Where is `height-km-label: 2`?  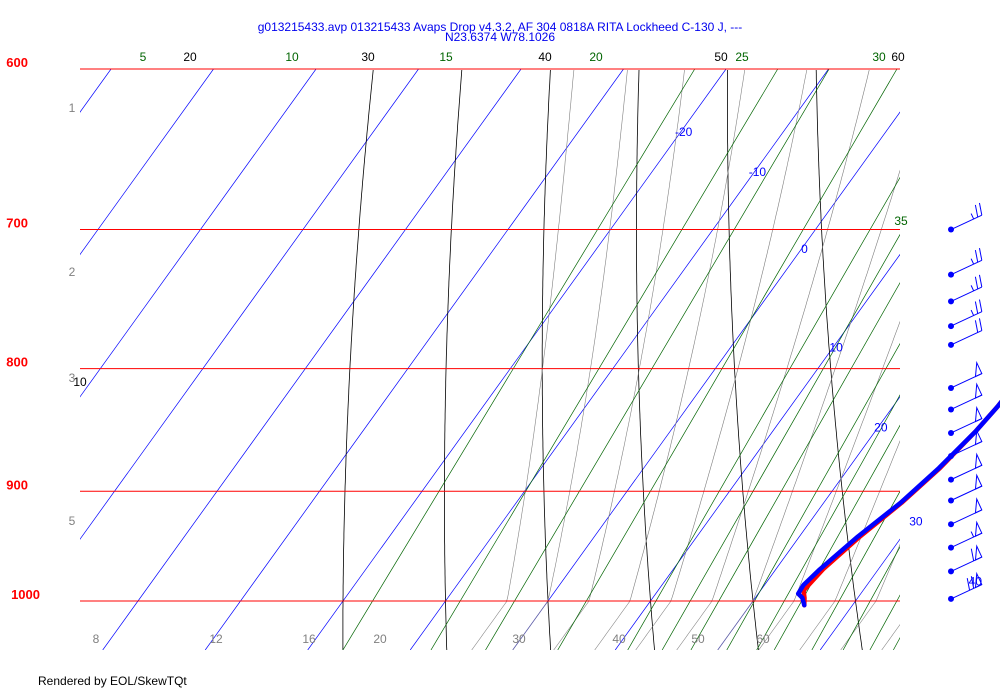 height-km-label: 2 is located at coordinates (72, 272).